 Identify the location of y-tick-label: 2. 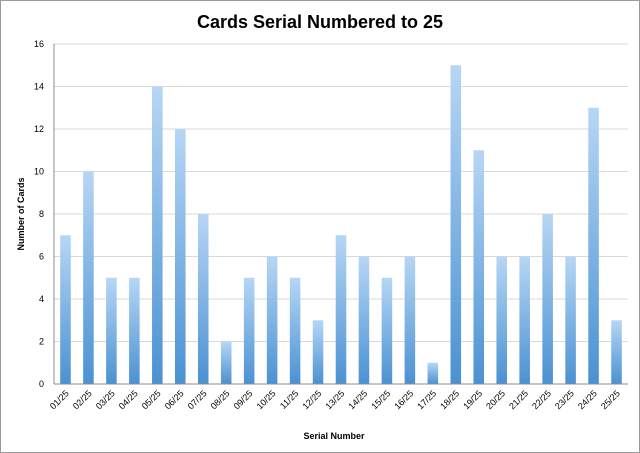
(41, 342).